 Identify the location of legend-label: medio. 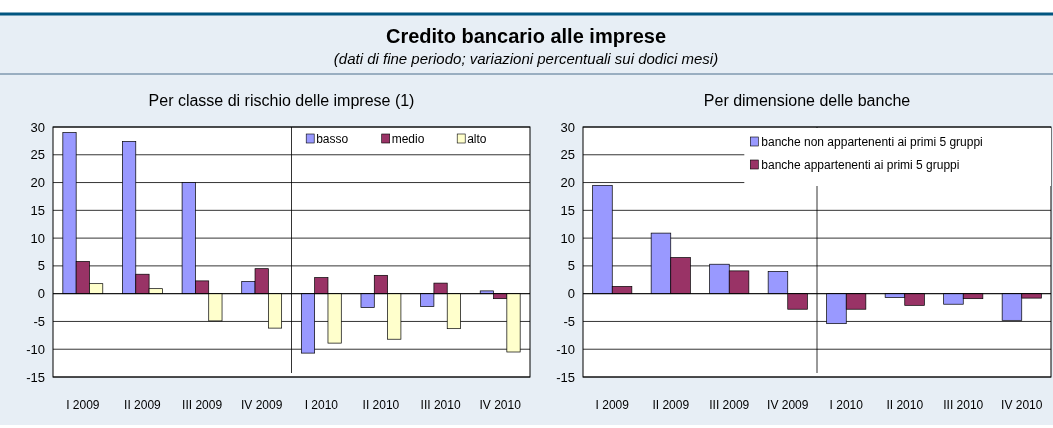
(408, 139).